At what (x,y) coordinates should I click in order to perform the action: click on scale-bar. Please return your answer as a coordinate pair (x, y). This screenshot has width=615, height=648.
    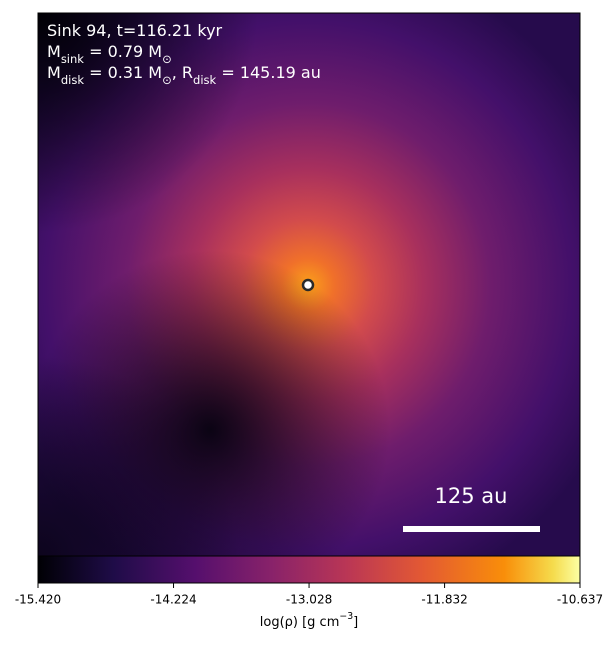
    Looking at the image, I should click on (471, 529).